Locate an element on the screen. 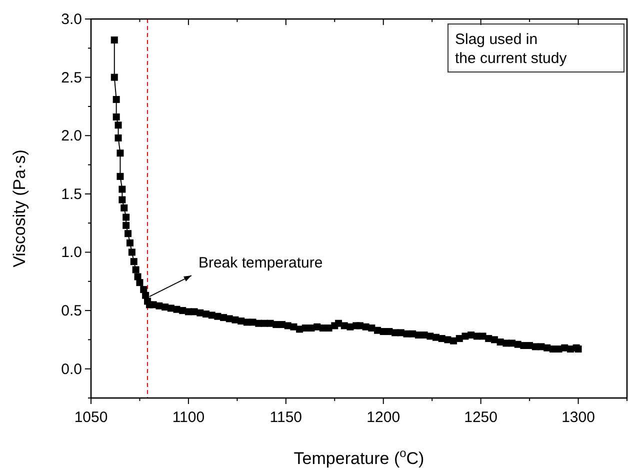  x-tick-label: 1250 is located at coordinates (481, 417).